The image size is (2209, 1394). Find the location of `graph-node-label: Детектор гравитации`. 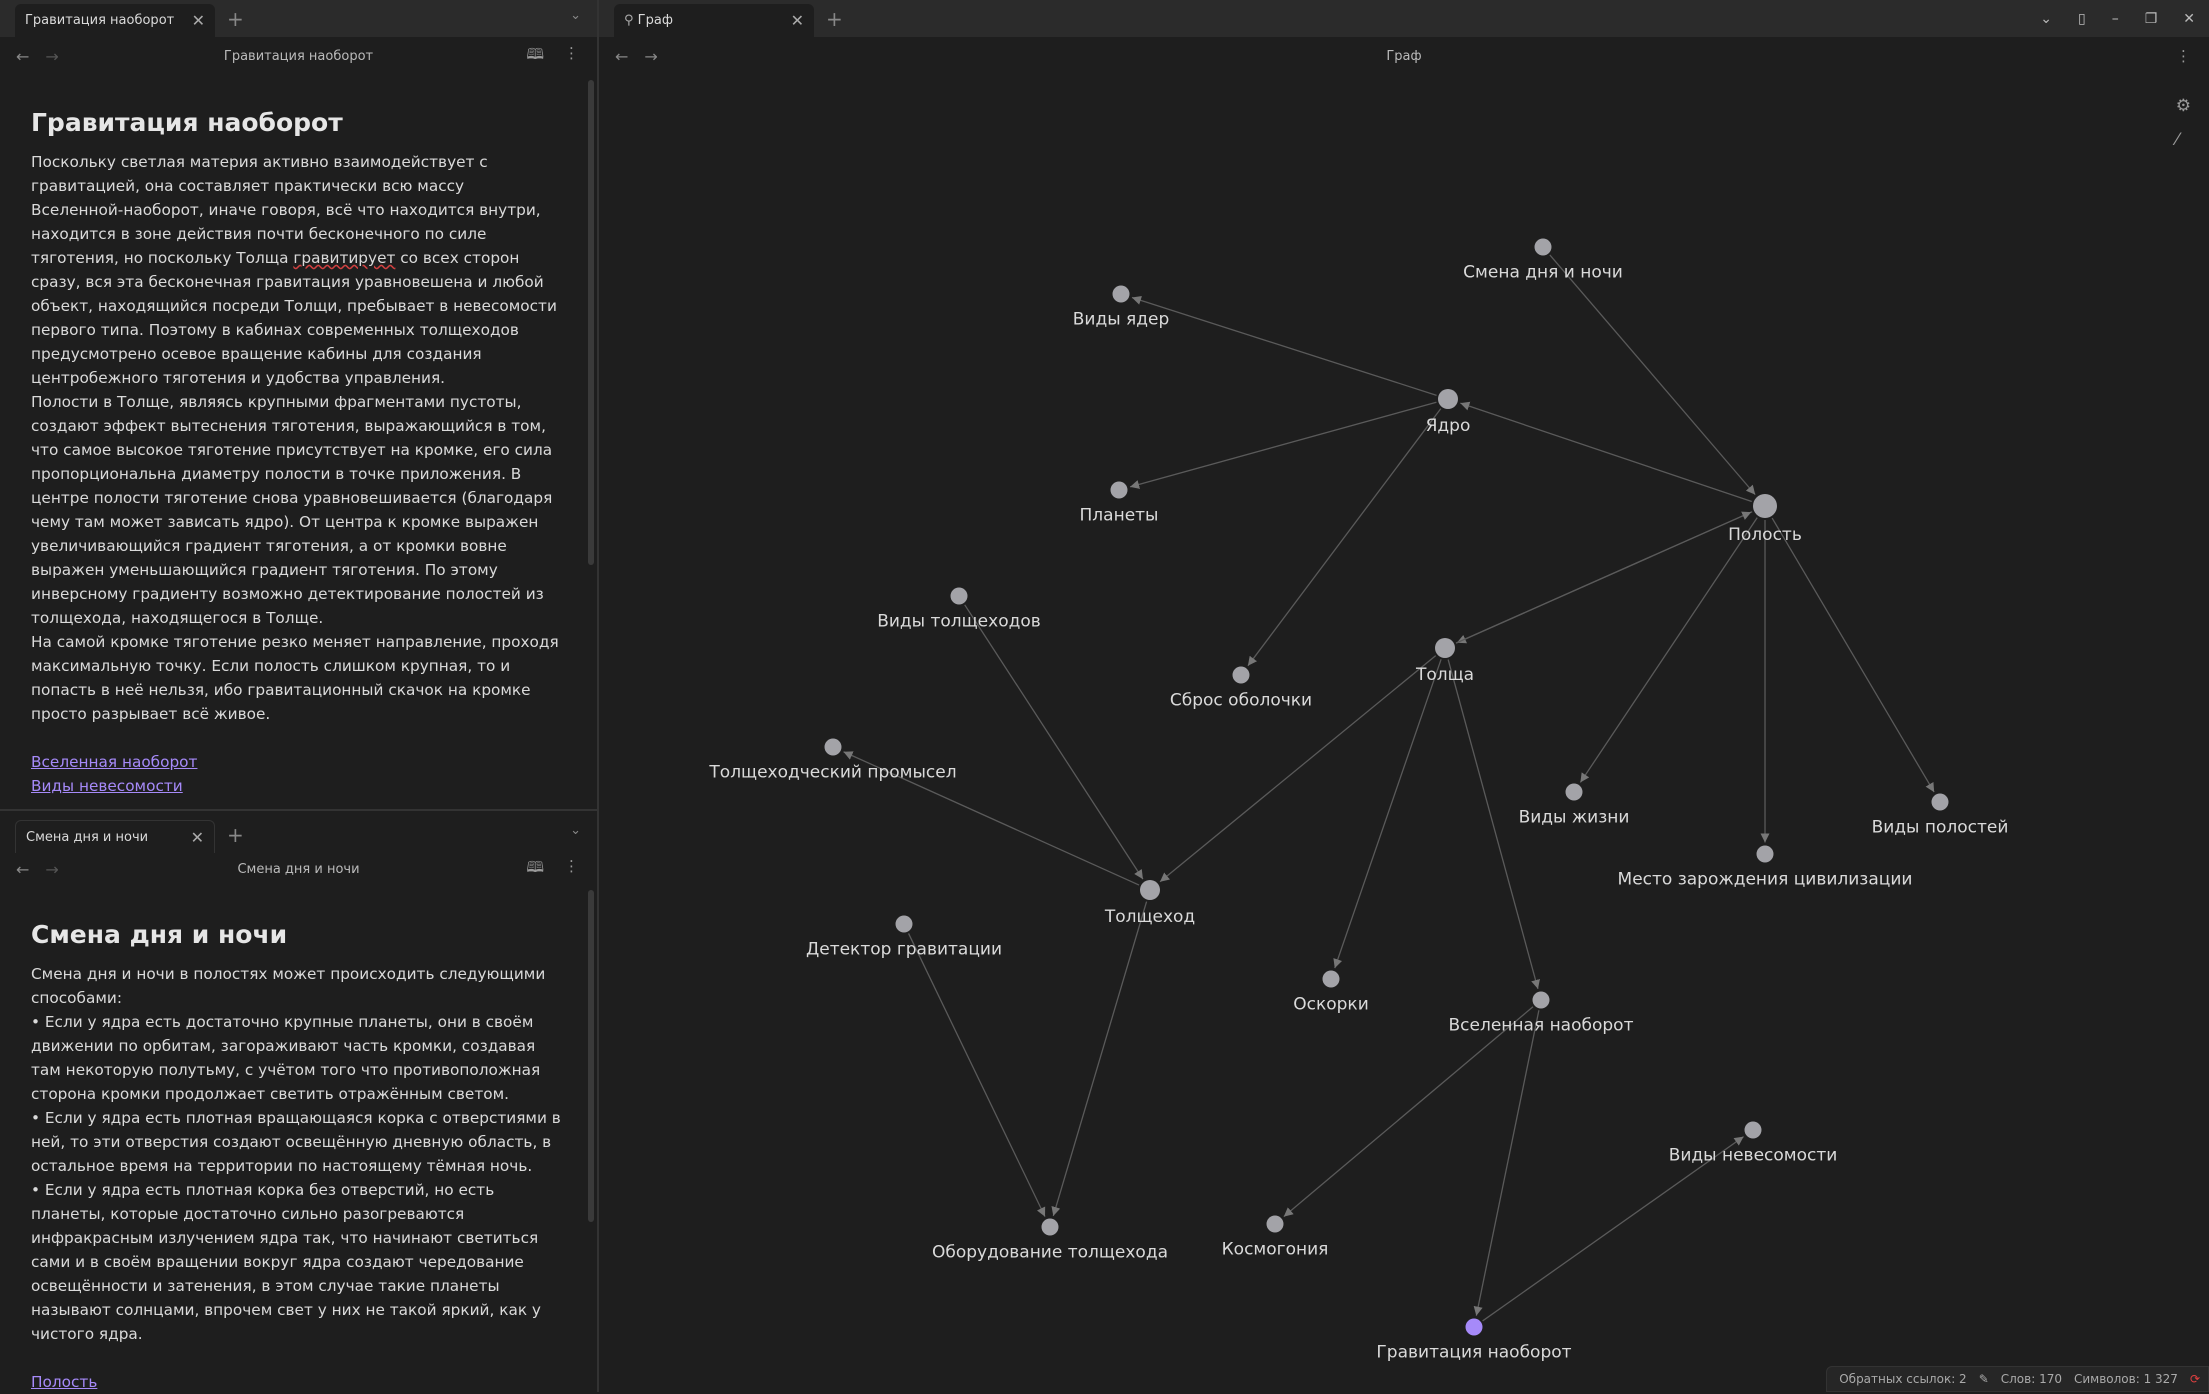

graph-node-label: Детектор гравитации is located at coordinates (904, 950).